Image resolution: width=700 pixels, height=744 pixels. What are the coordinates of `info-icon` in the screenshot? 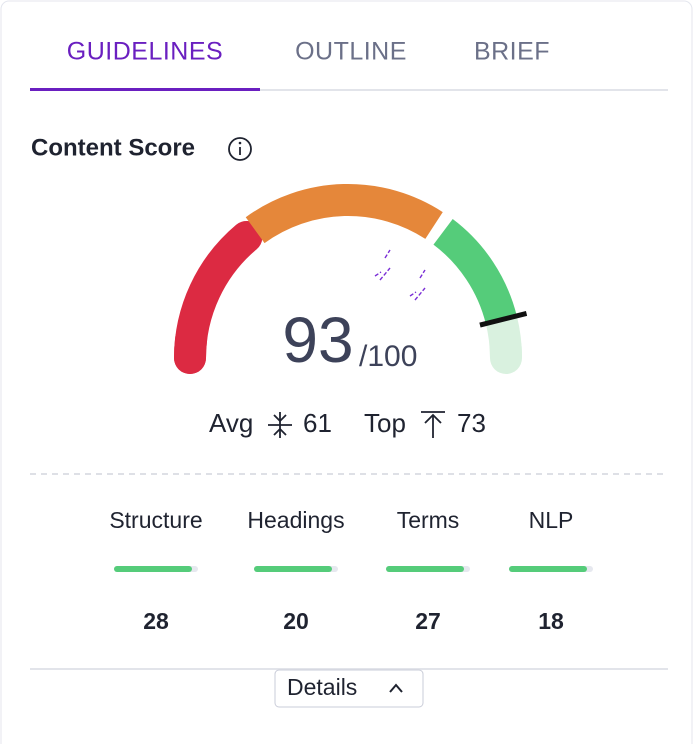 It's located at (240, 149).